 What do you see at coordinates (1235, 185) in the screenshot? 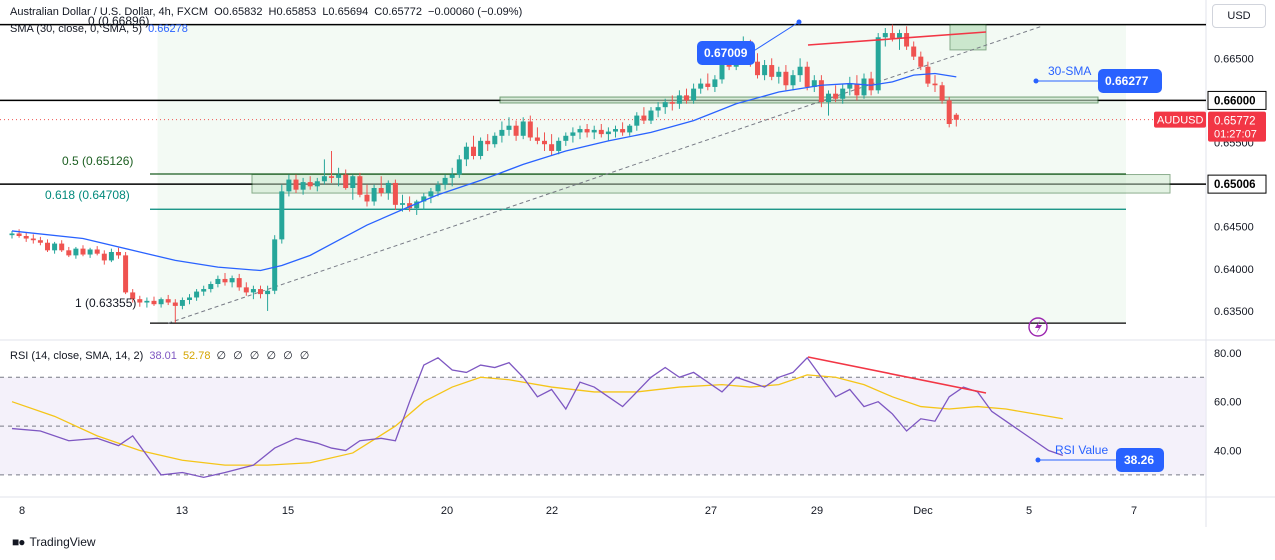
I see `price-tag-1: 0.65006` at bounding box center [1235, 185].